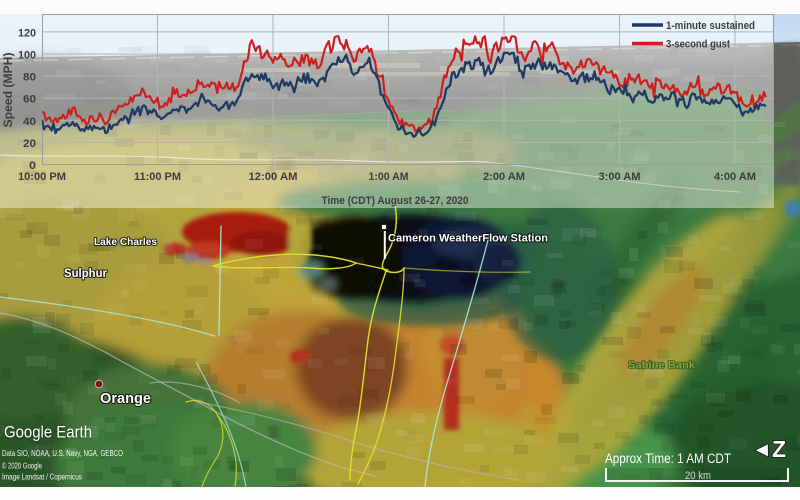 Image resolution: width=800 pixels, height=500 pixels. What do you see at coordinates (735, 177) in the screenshot?
I see `svg-text: 4:00 AM` at bounding box center [735, 177].